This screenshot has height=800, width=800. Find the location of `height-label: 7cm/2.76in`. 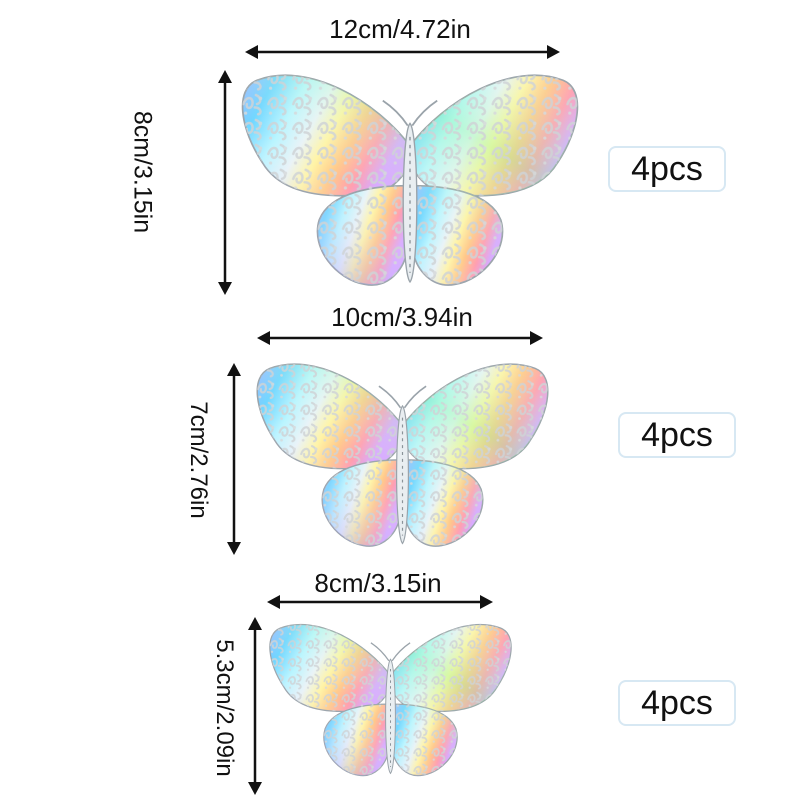

height-label: 7cm/2.76in is located at coordinates (198, 460).